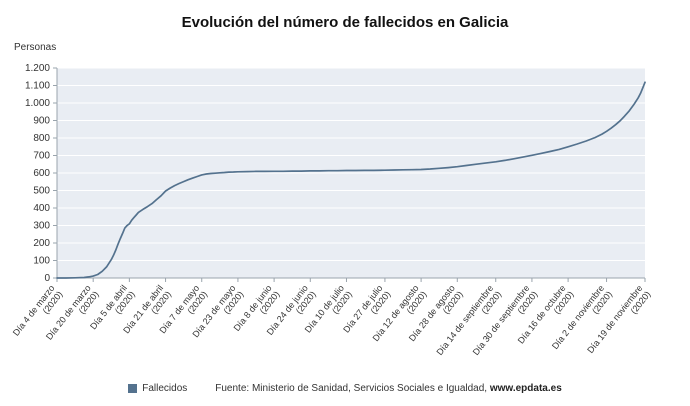  What do you see at coordinates (165, 388) in the screenshot?
I see `legend-label: Fallecidos` at bounding box center [165, 388].